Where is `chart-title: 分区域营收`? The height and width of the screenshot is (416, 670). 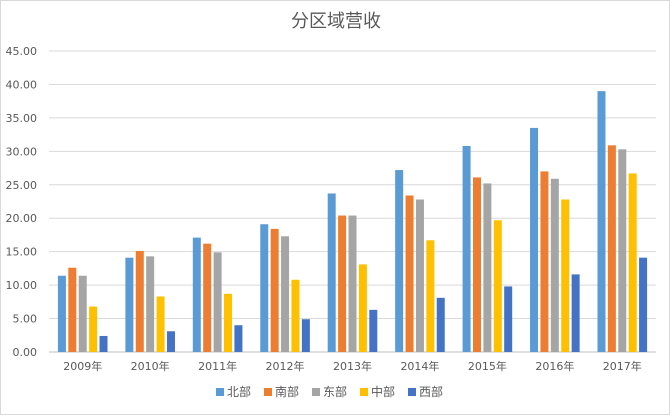
chart-title: 分区域营收 is located at coordinates (336, 21).